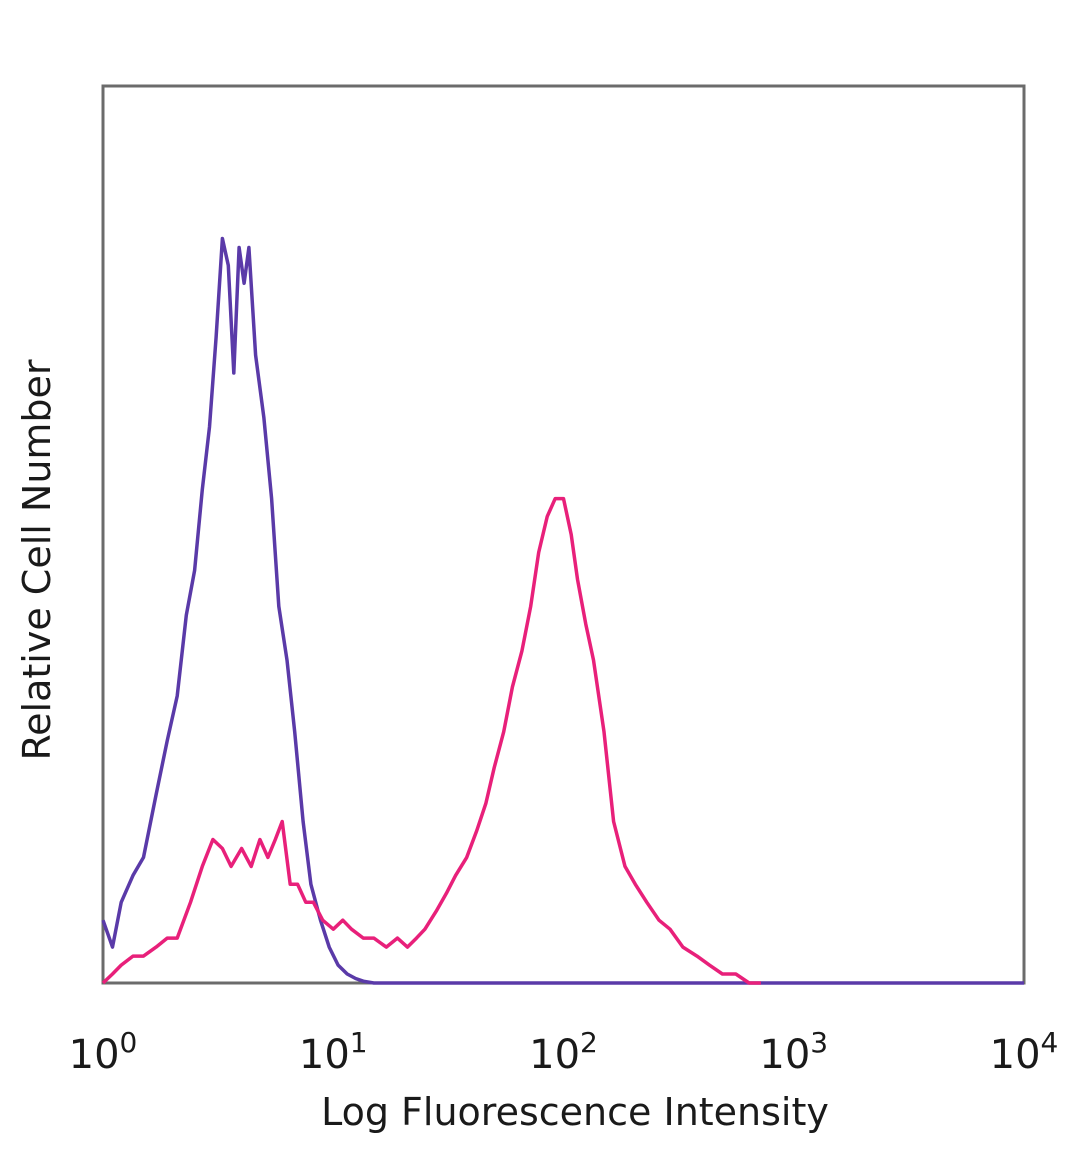 This screenshot has width=1080, height=1169. What do you see at coordinates (793, 1052) in the screenshot?
I see `x-tick-label-3: 103` at bounding box center [793, 1052].